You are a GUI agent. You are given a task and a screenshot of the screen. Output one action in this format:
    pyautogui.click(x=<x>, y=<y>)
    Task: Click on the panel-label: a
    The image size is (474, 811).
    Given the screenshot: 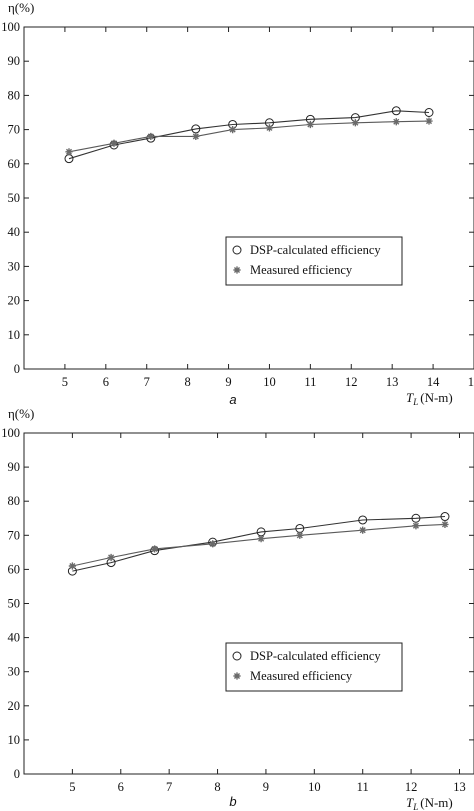 What is the action you would take?
    pyautogui.click(x=232, y=399)
    